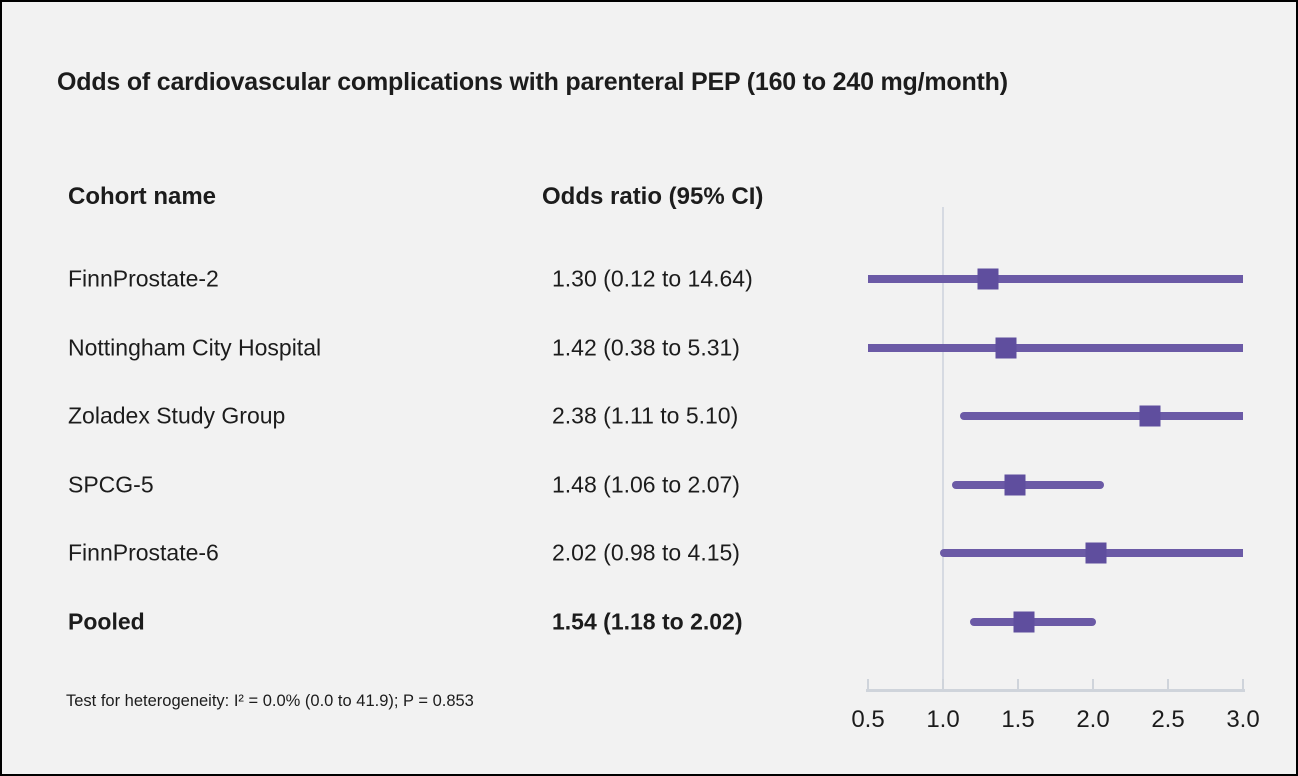 The image size is (1298, 776). What do you see at coordinates (1168, 719) in the screenshot?
I see `x-axis-tick-label: 2.5` at bounding box center [1168, 719].